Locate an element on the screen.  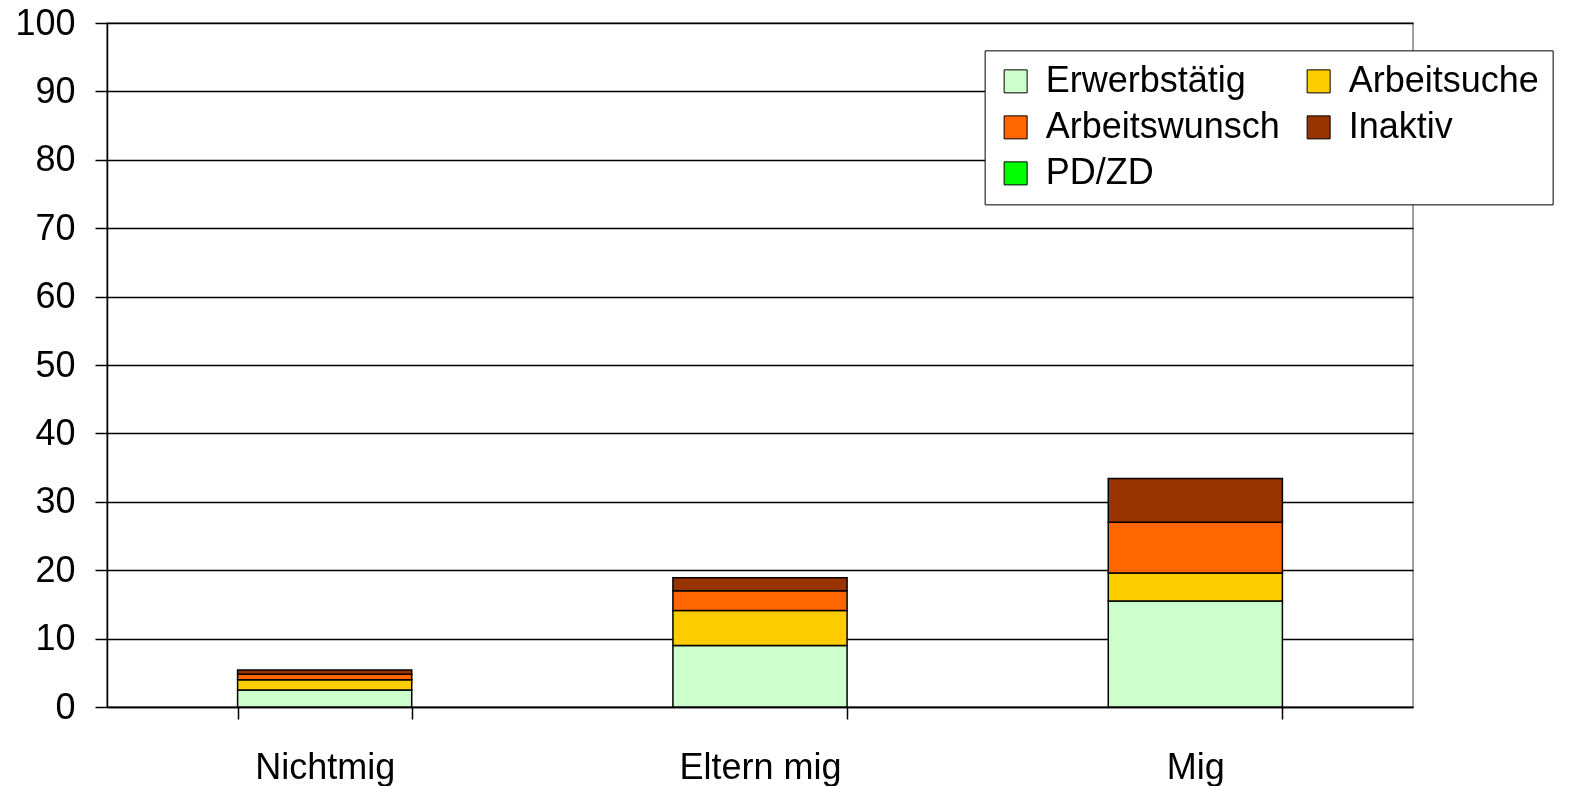
x-tick-label: Mig is located at coordinates (1195, 765).